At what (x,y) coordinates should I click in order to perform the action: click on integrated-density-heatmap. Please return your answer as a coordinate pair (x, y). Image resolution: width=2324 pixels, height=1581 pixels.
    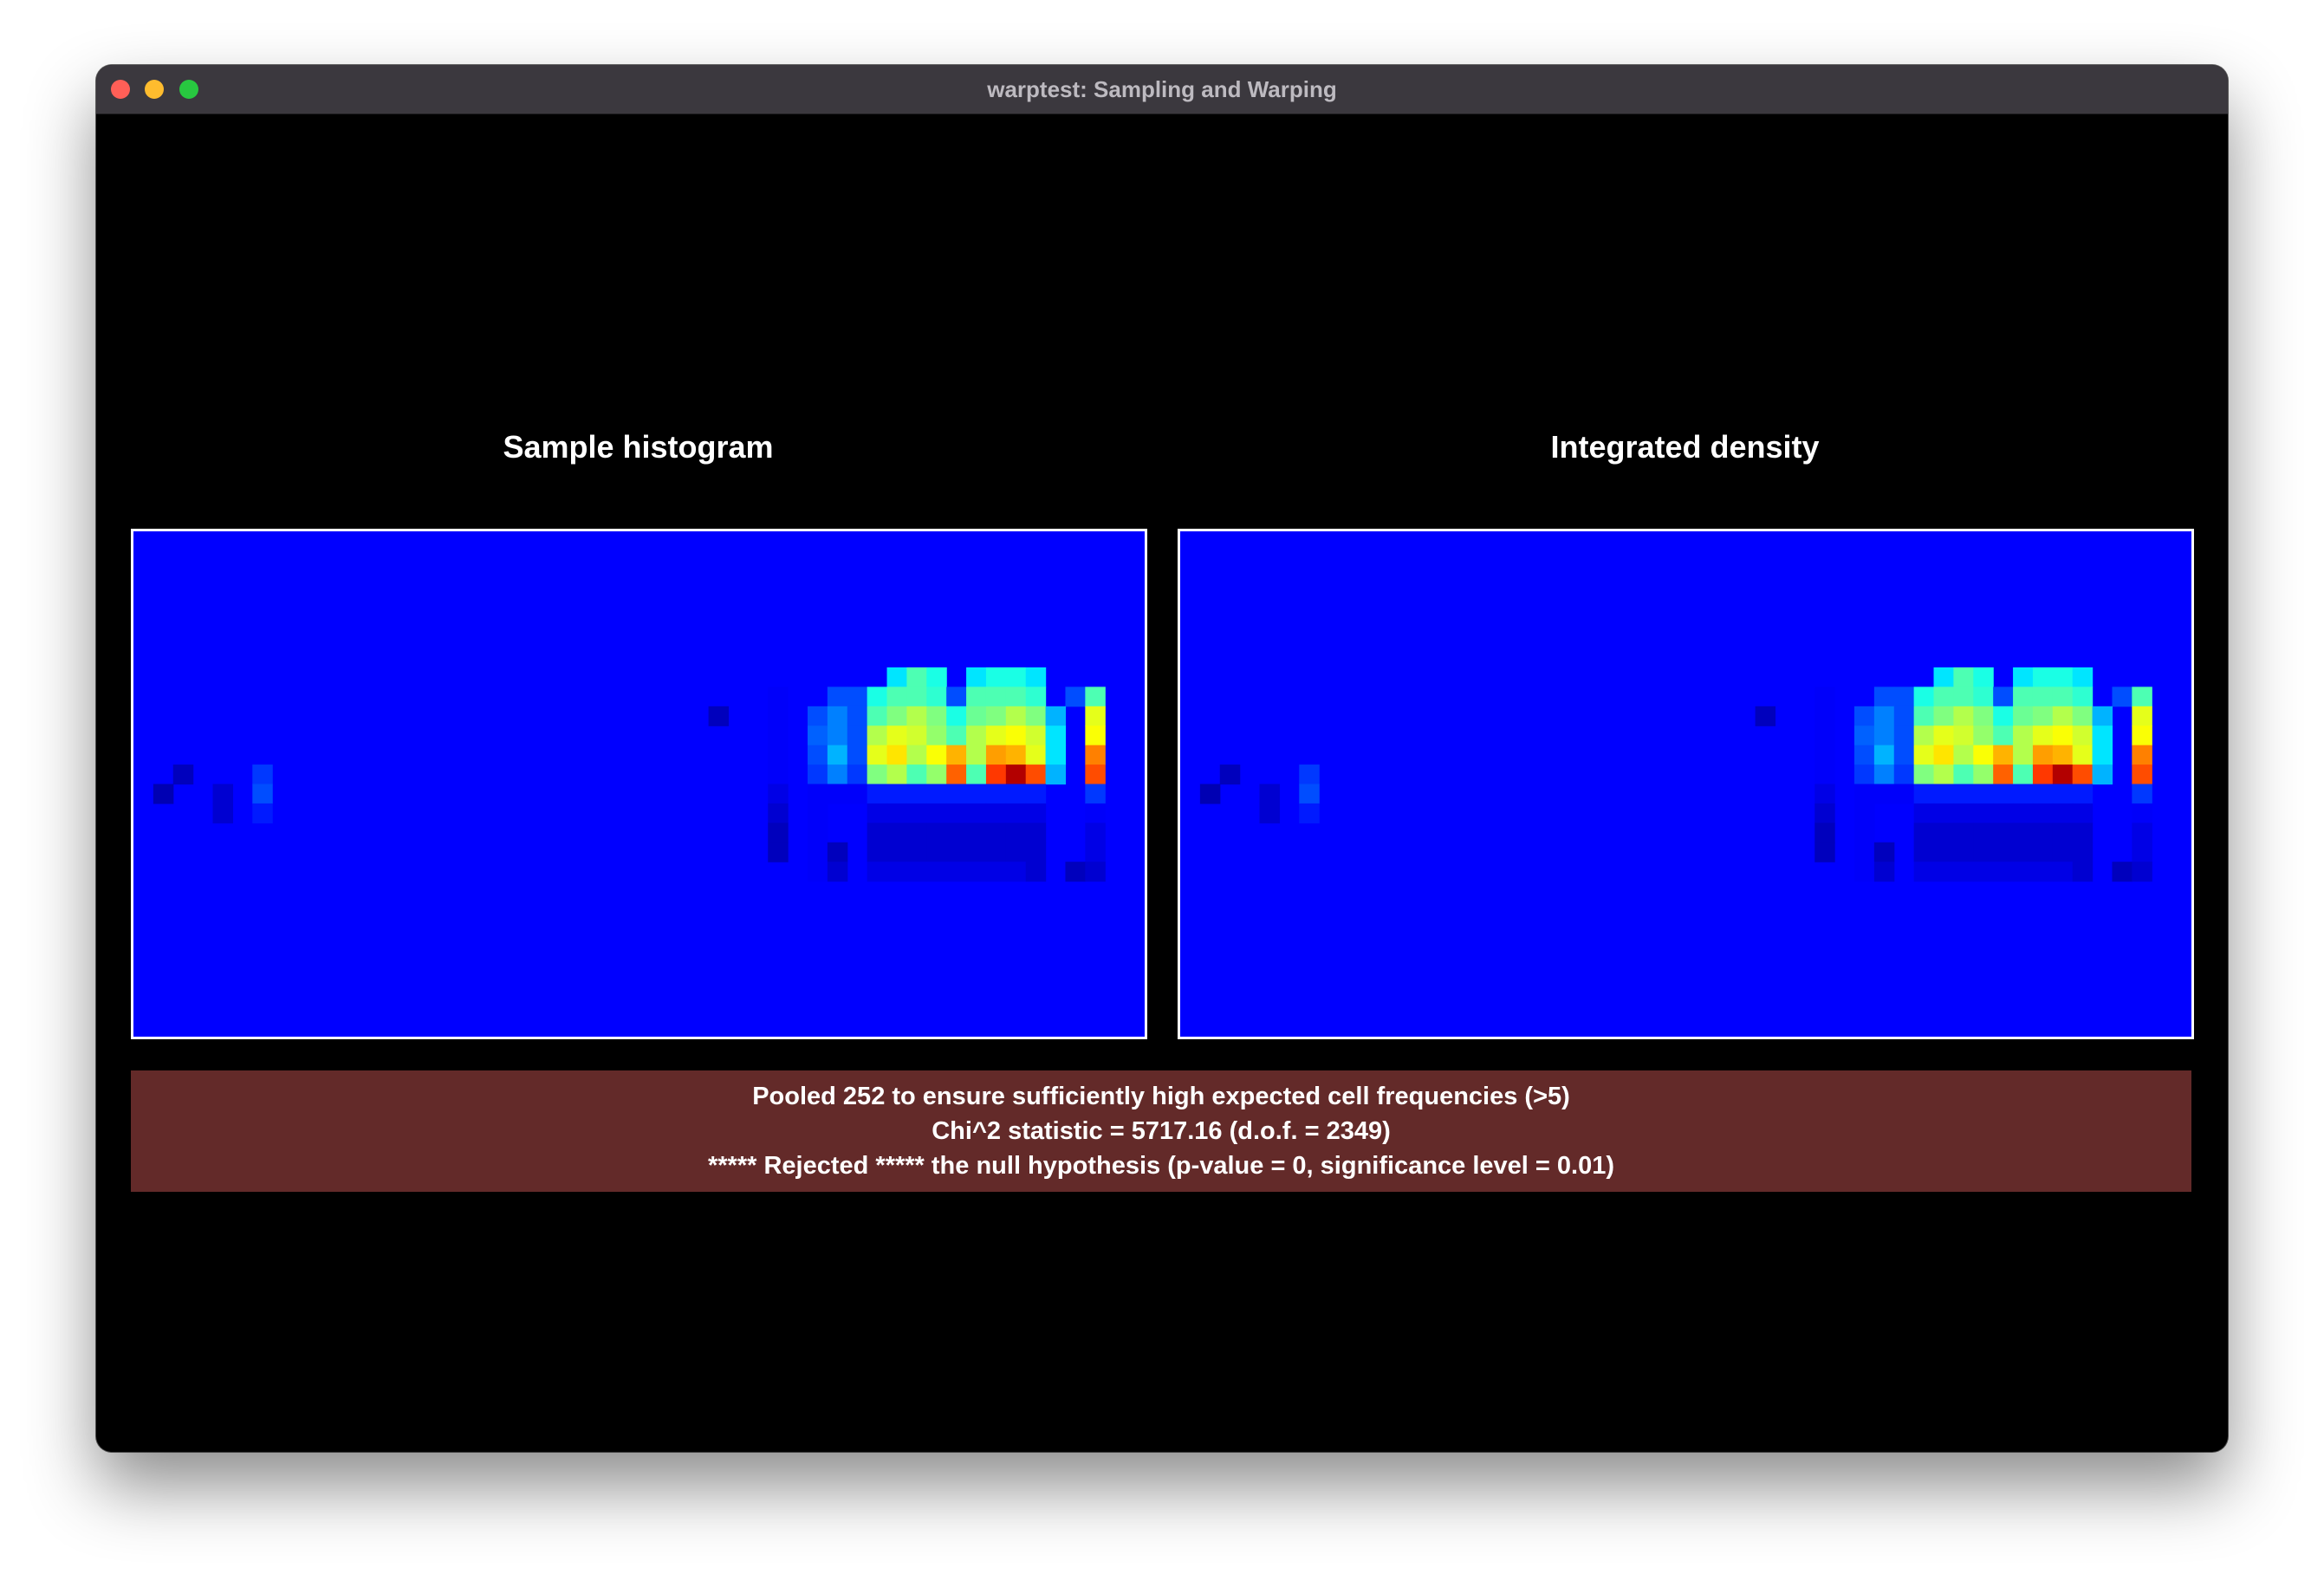
    Looking at the image, I should click on (1686, 784).